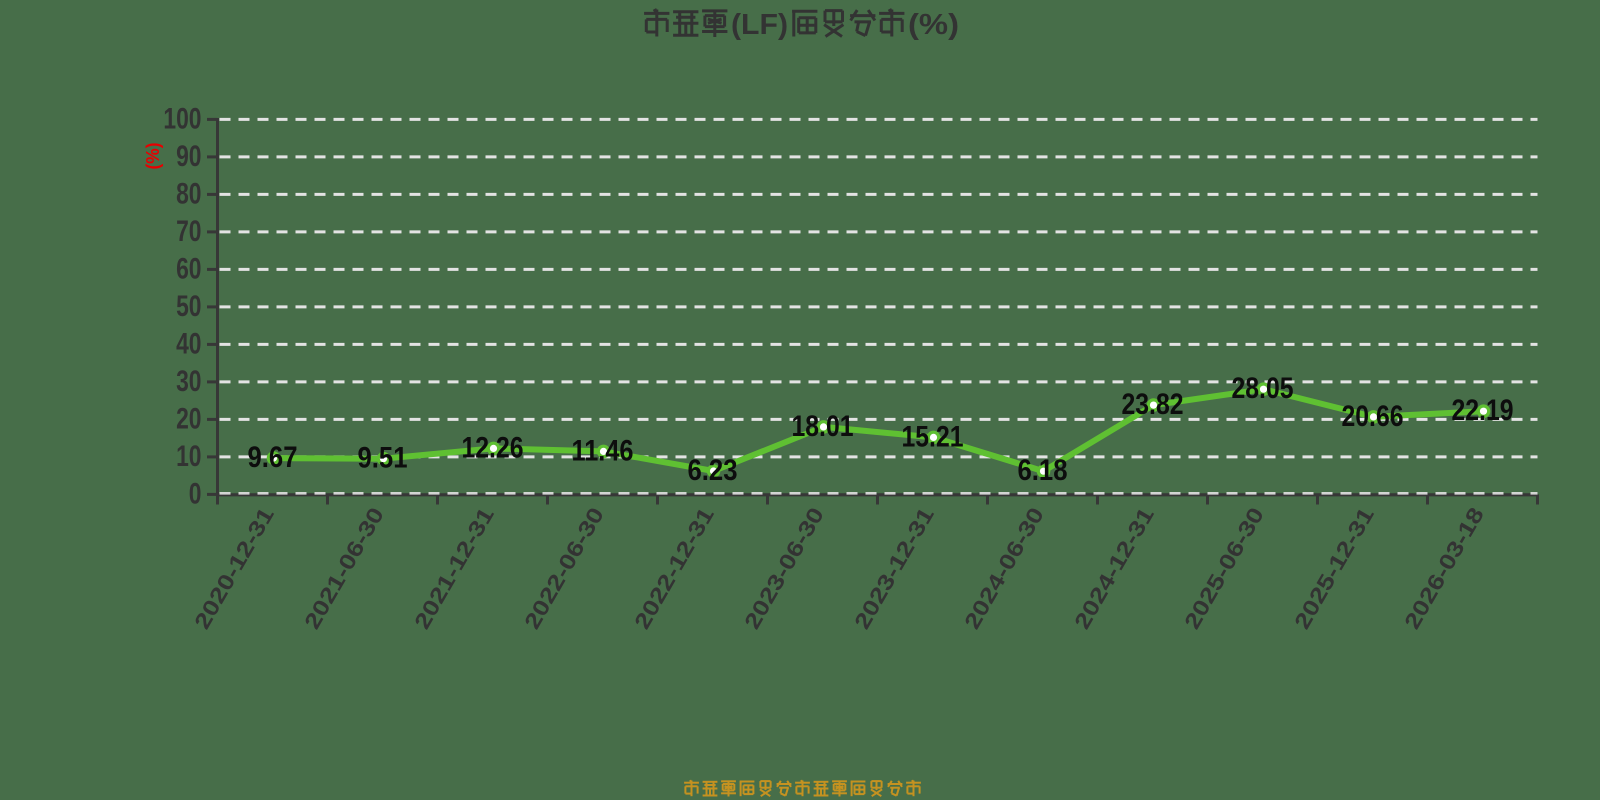 The image size is (1600, 800). What do you see at coordinates (933, 436) in the screenshot?
I see `svg-text: 15.21` at bounding box center [933, 436].